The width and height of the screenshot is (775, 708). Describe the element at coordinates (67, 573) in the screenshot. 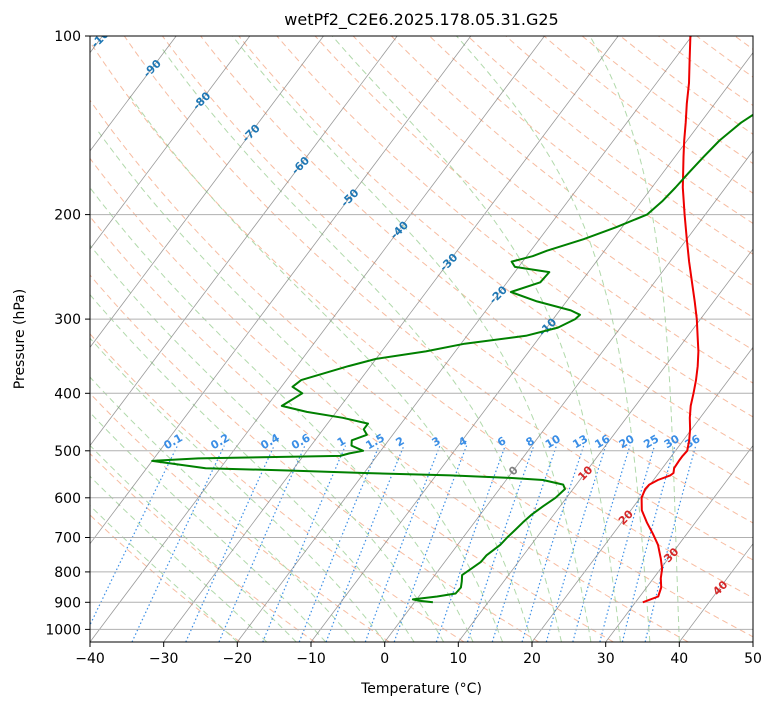

I see `y-tick-label: 800` at that location.